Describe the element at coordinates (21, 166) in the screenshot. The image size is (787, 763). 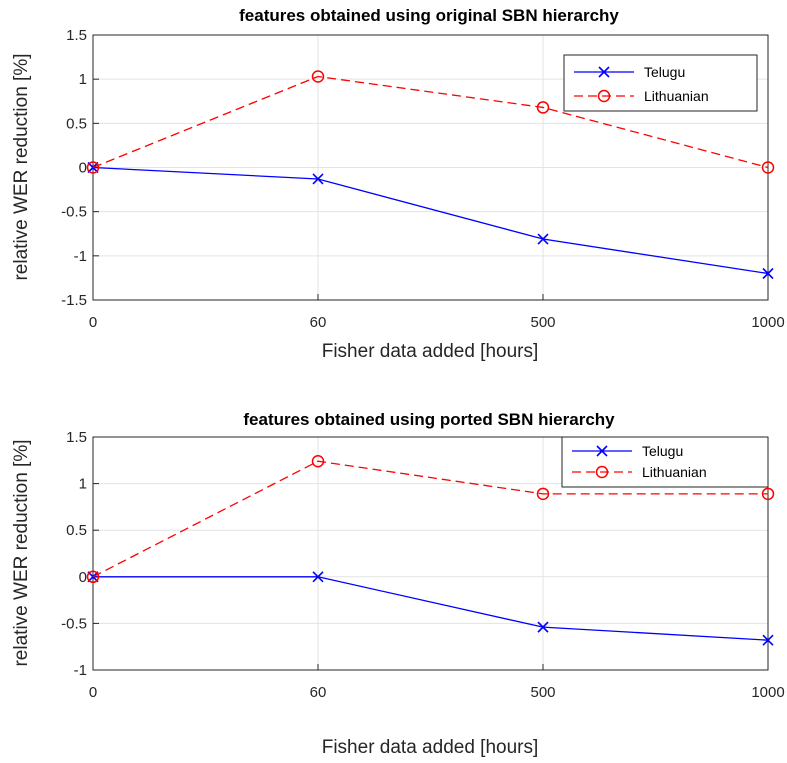
I see `chart-1-y-axis-label: relative WER reduction [%]` at that location.